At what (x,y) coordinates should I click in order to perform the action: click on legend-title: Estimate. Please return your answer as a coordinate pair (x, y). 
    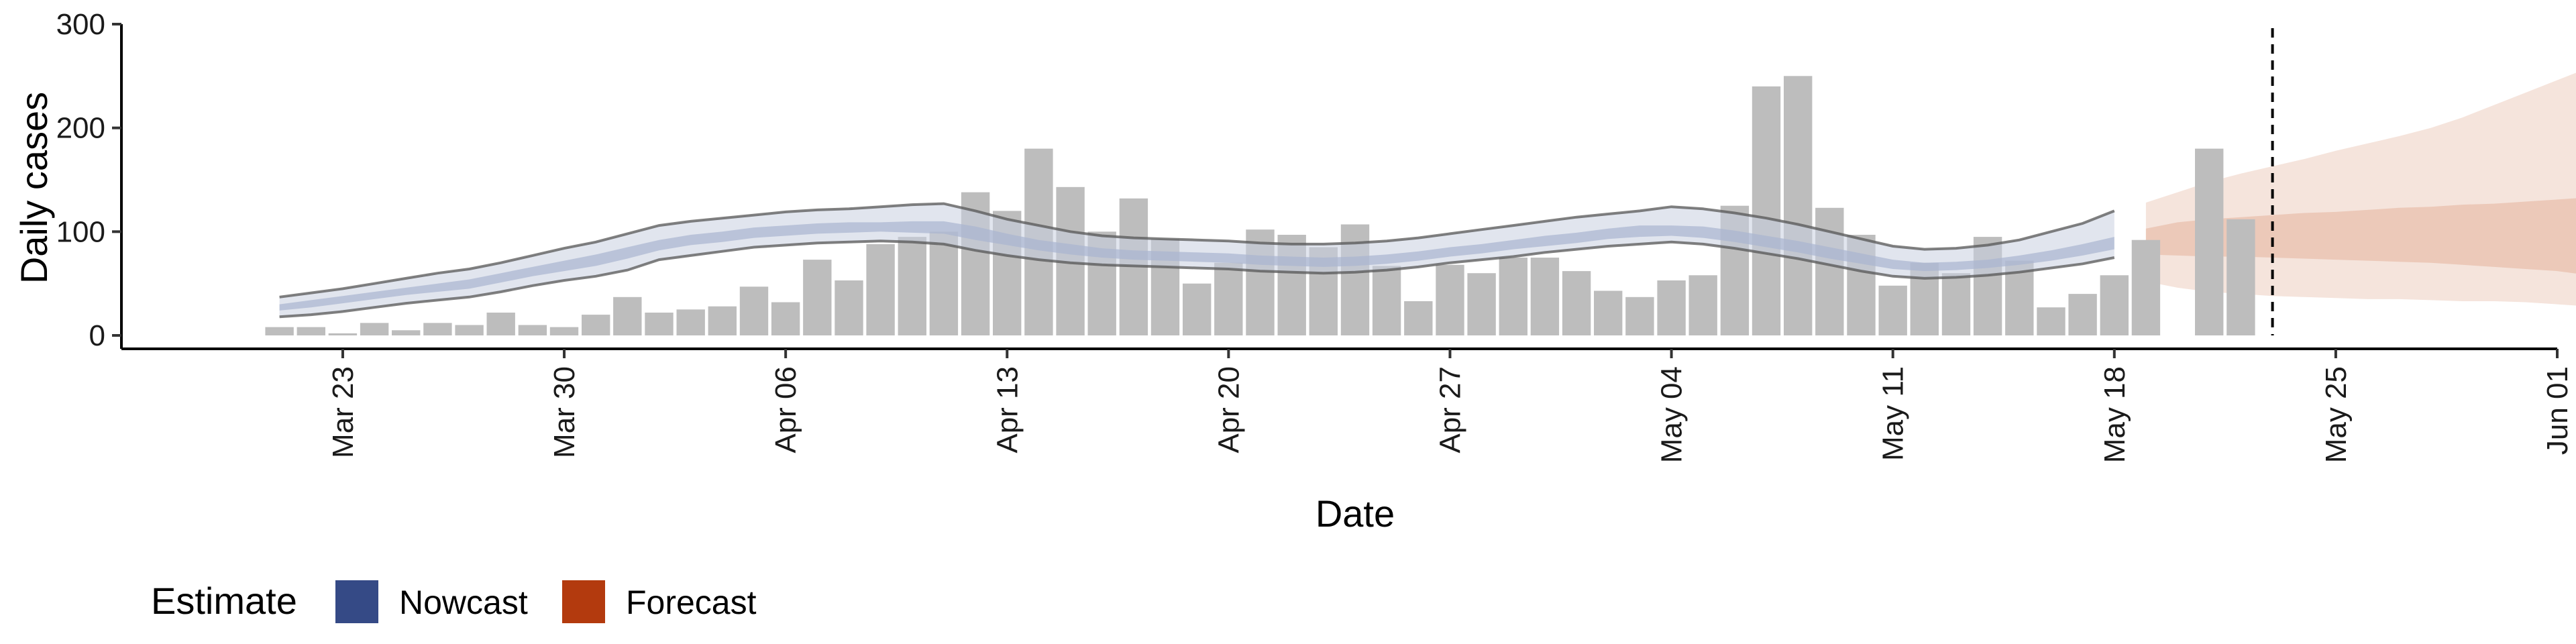
    Looking at the image, I should click on (224, 601).